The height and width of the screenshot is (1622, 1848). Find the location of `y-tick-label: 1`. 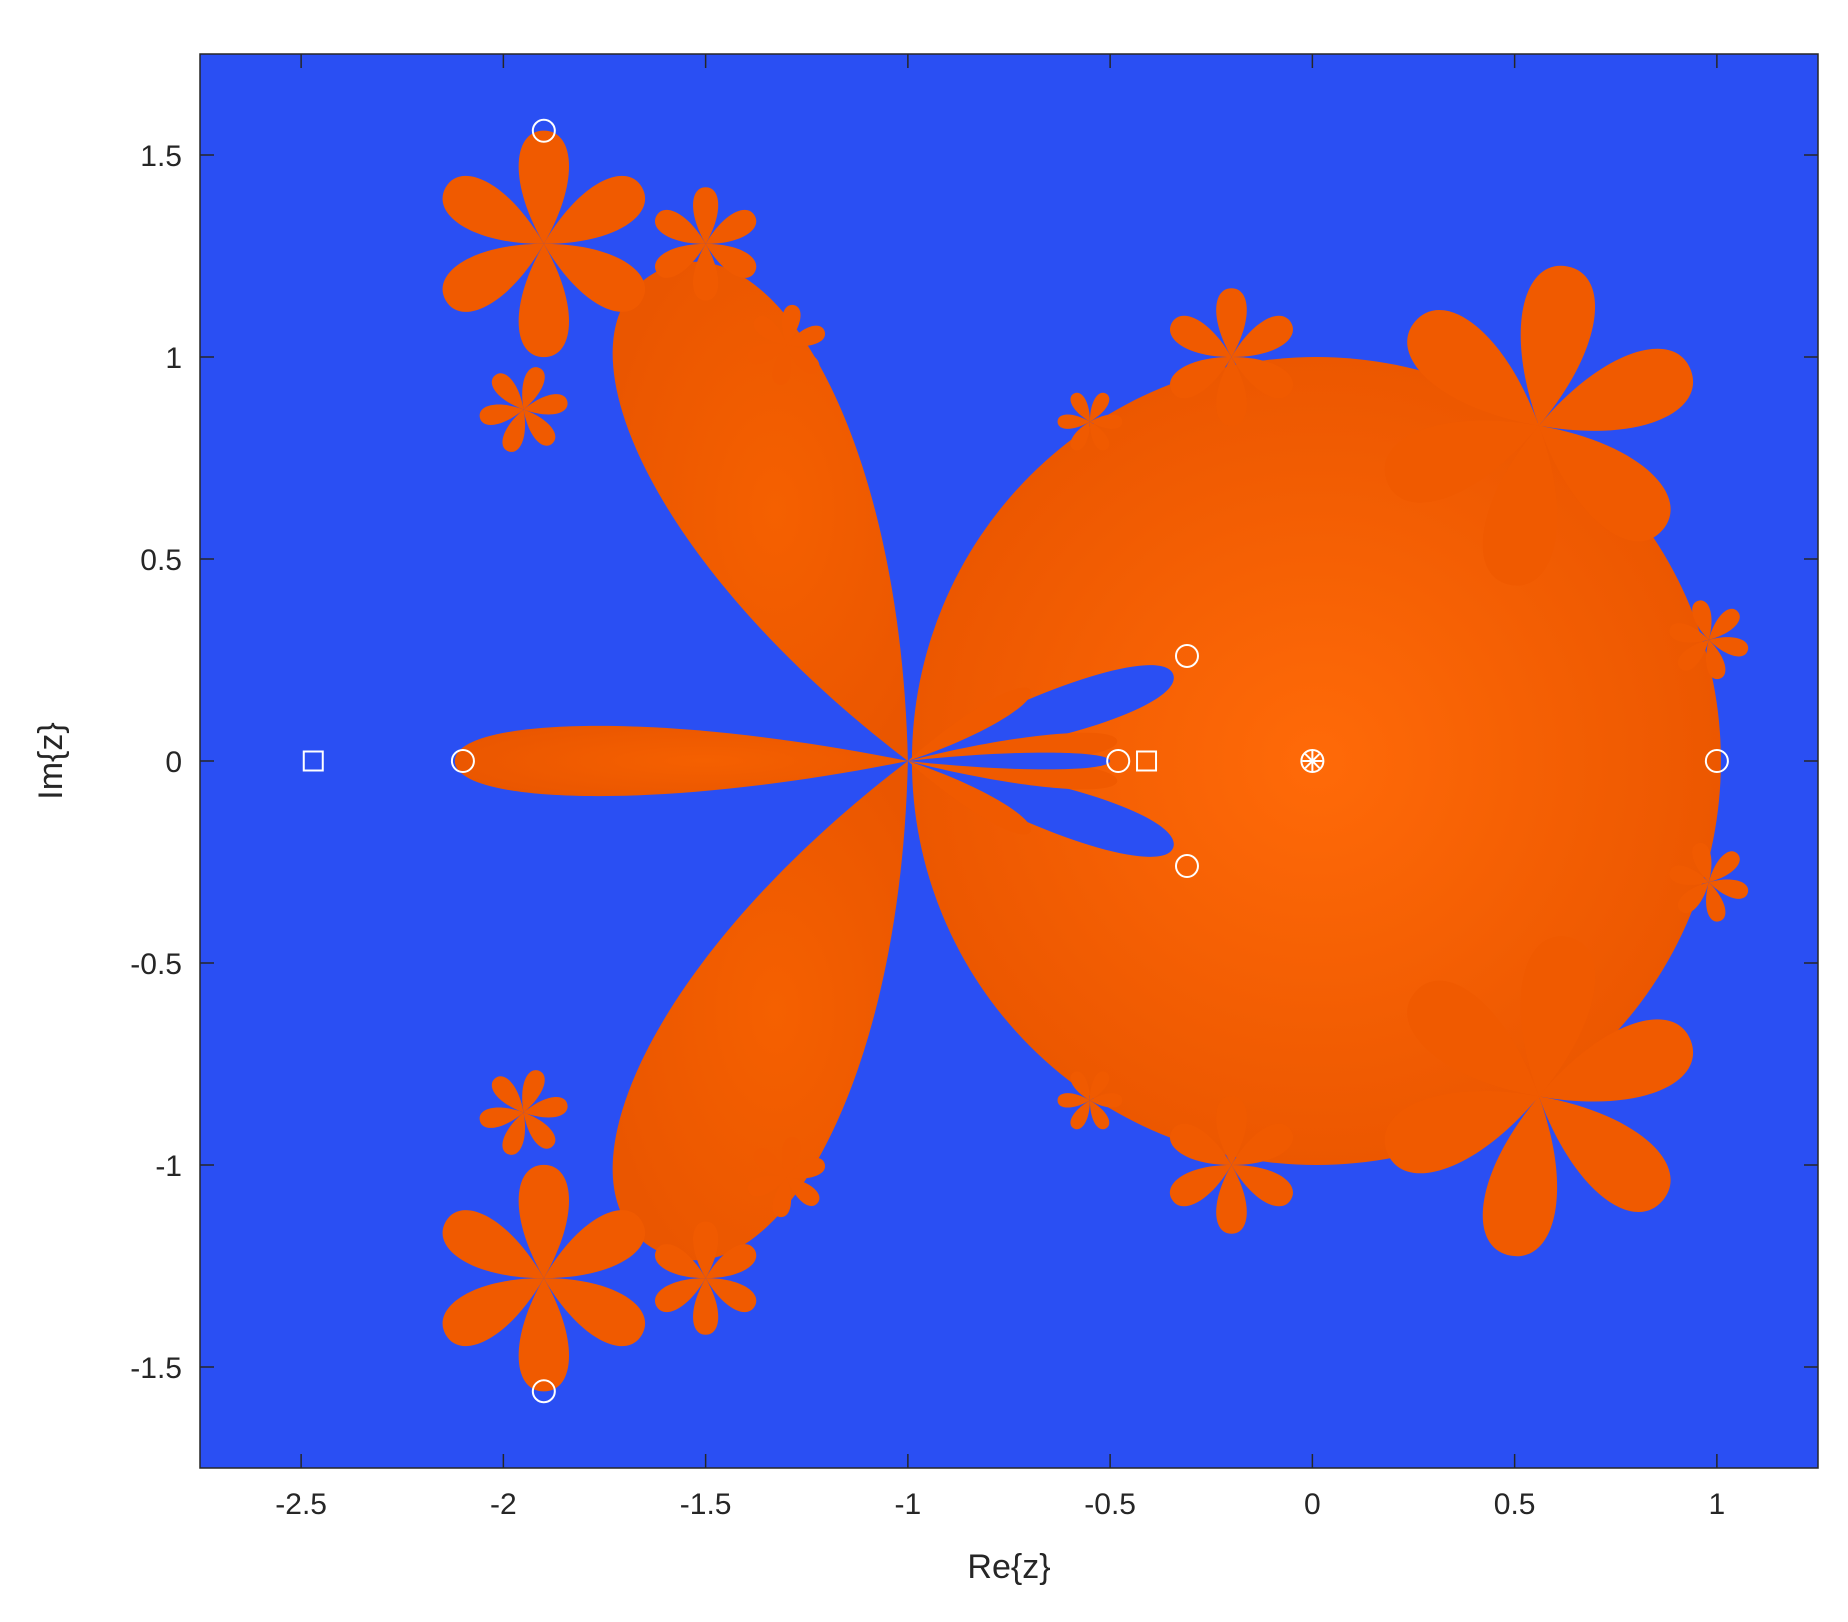

y-tick-label: 1 is located at coordinates (173, 358).